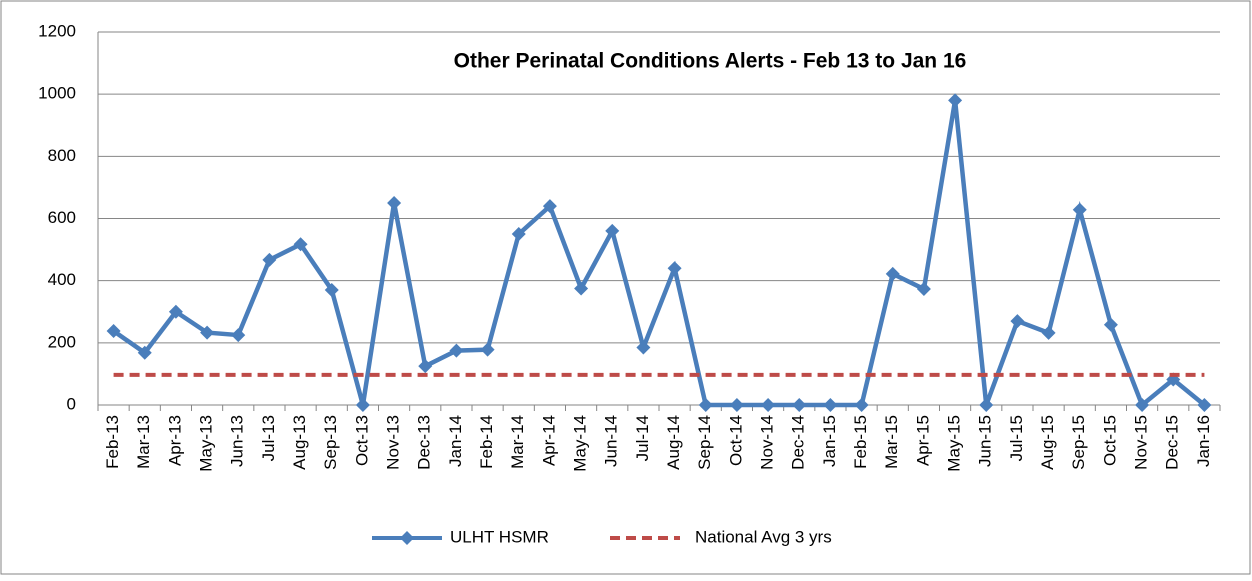 The height and width of the screenshot is (581, 1252). Describe the element at coordinates (330, 442) in the screenshot. I see `x-tick-label: Sep-13` at that location.